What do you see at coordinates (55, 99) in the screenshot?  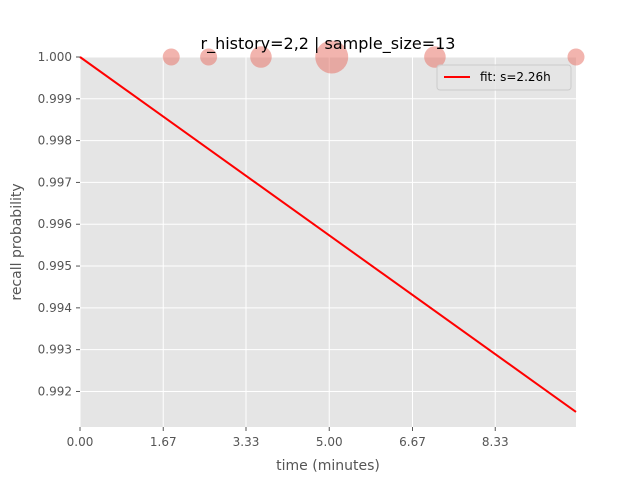 I see `y-tick-label: 0.999` at bounding box center [55, 99].